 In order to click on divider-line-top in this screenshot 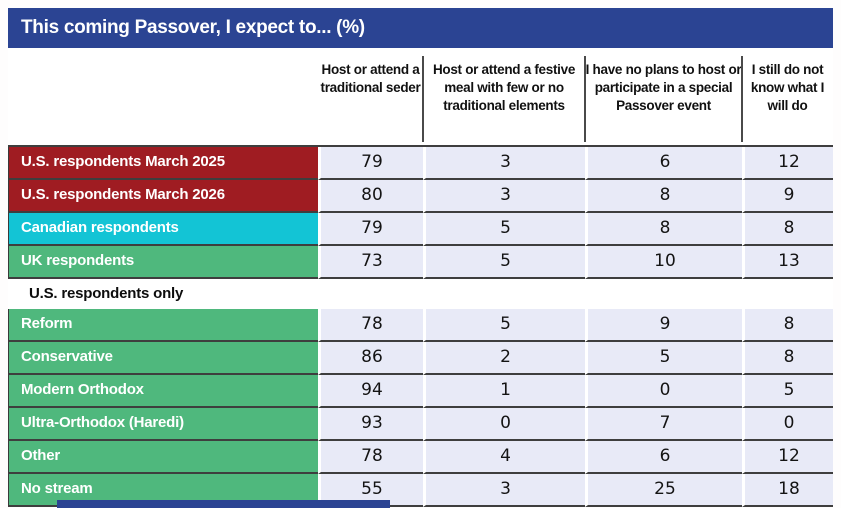, I will do `click(420, 146)`.